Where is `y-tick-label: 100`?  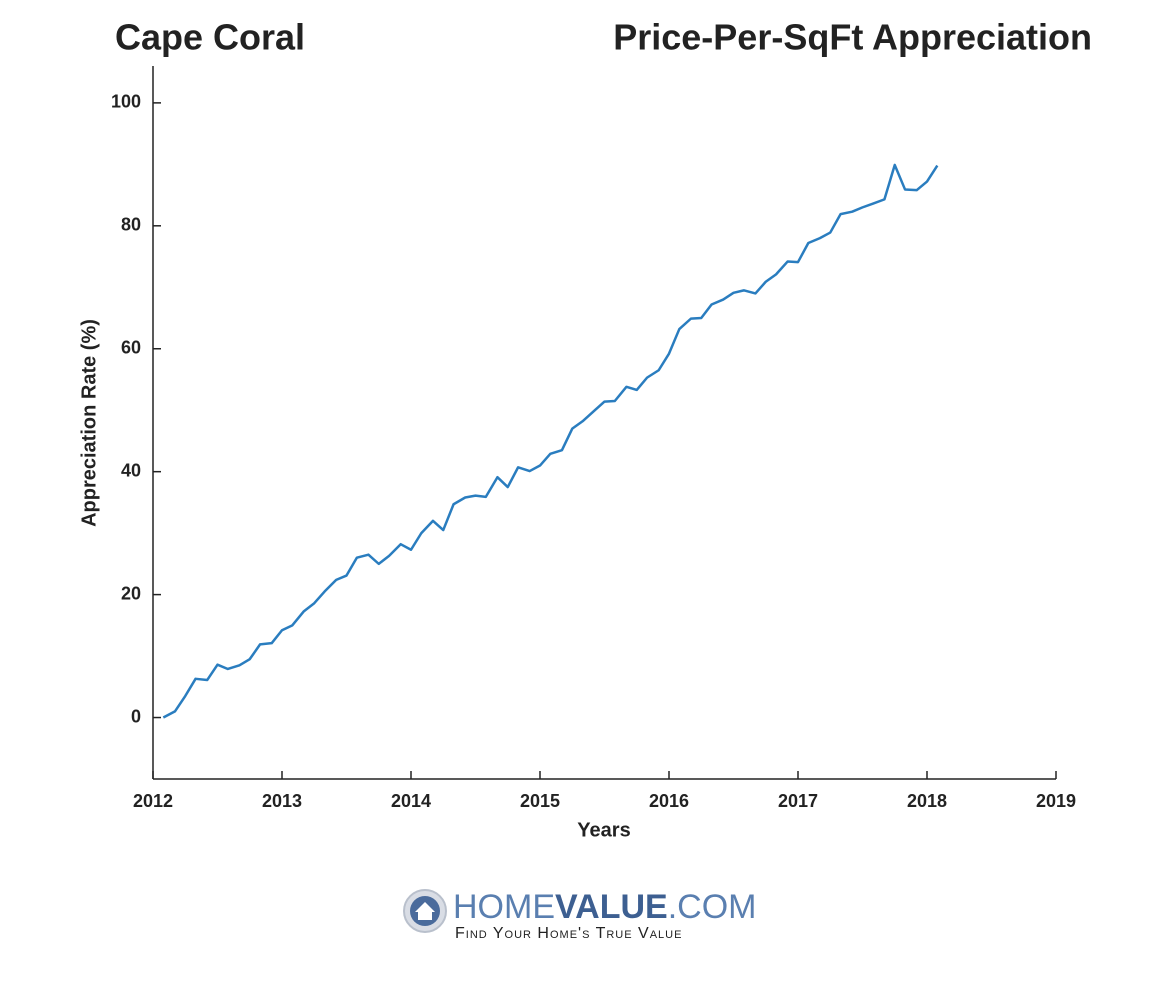 y-tick-label: 100 is located at coordinates (126, 102).